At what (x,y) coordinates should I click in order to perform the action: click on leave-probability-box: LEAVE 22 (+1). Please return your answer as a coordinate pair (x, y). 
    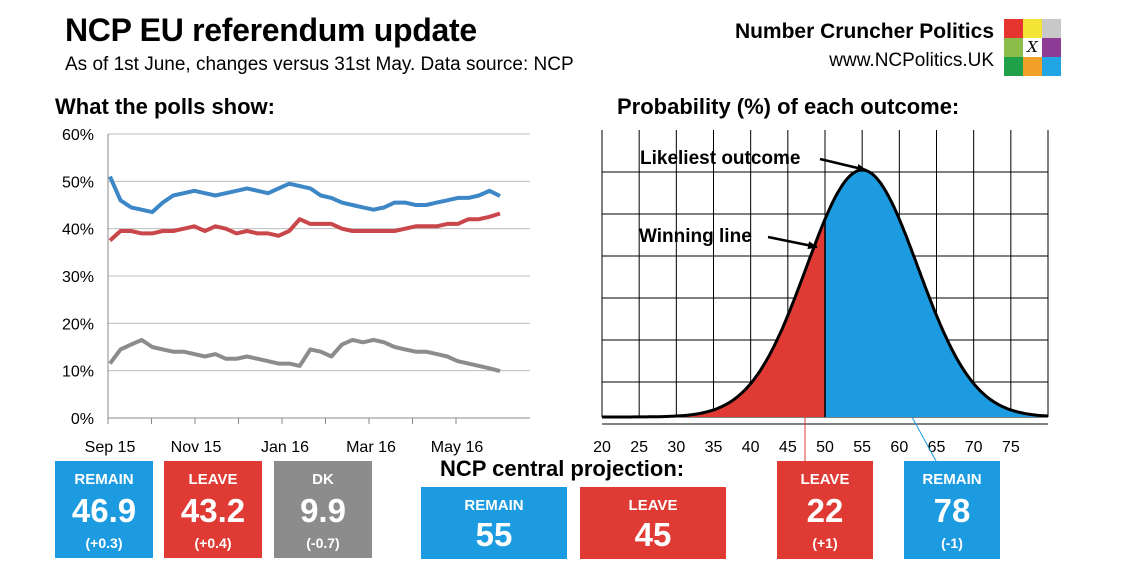
    Looking at the image, I should click on (825, 510).